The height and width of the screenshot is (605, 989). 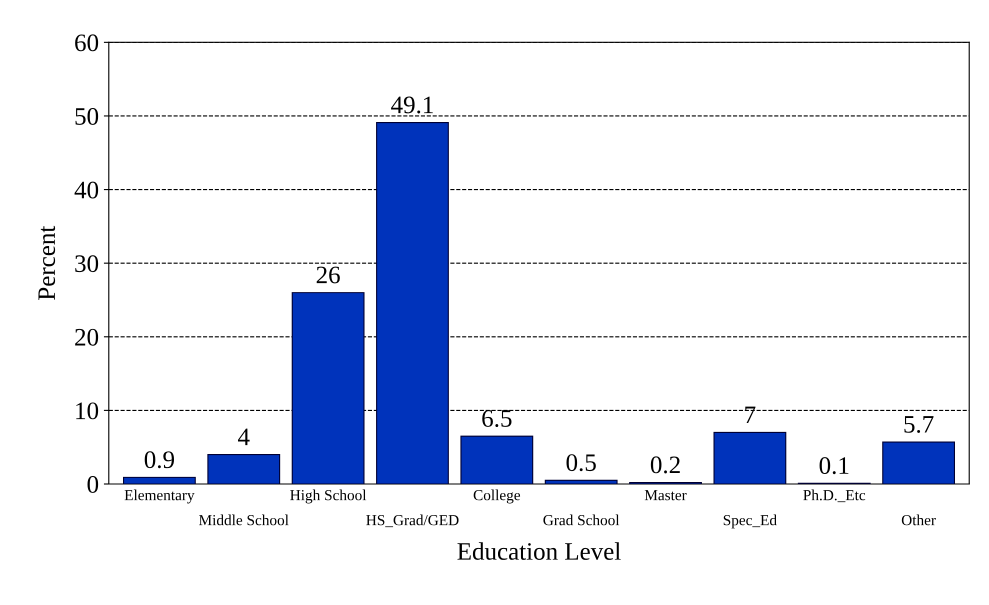 I want to click on x-tick-label: Ph.D._Etc, so click(x=834, y=496).